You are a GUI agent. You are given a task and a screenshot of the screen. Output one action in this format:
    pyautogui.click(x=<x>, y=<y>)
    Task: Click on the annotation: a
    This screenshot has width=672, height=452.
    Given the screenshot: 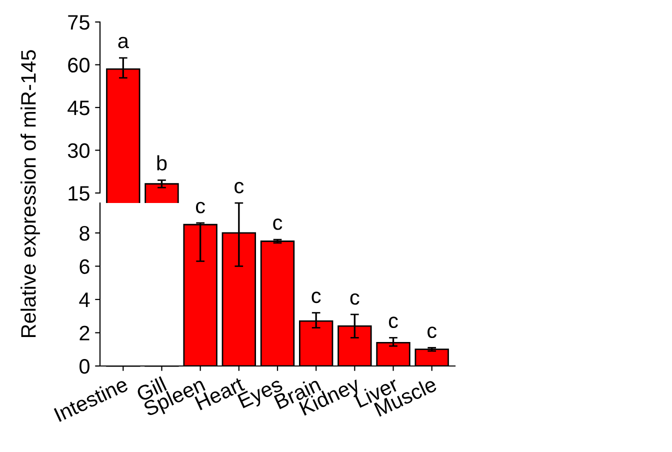 What is the action you would take?
    pyautogui.click(x=123, y=42)
    